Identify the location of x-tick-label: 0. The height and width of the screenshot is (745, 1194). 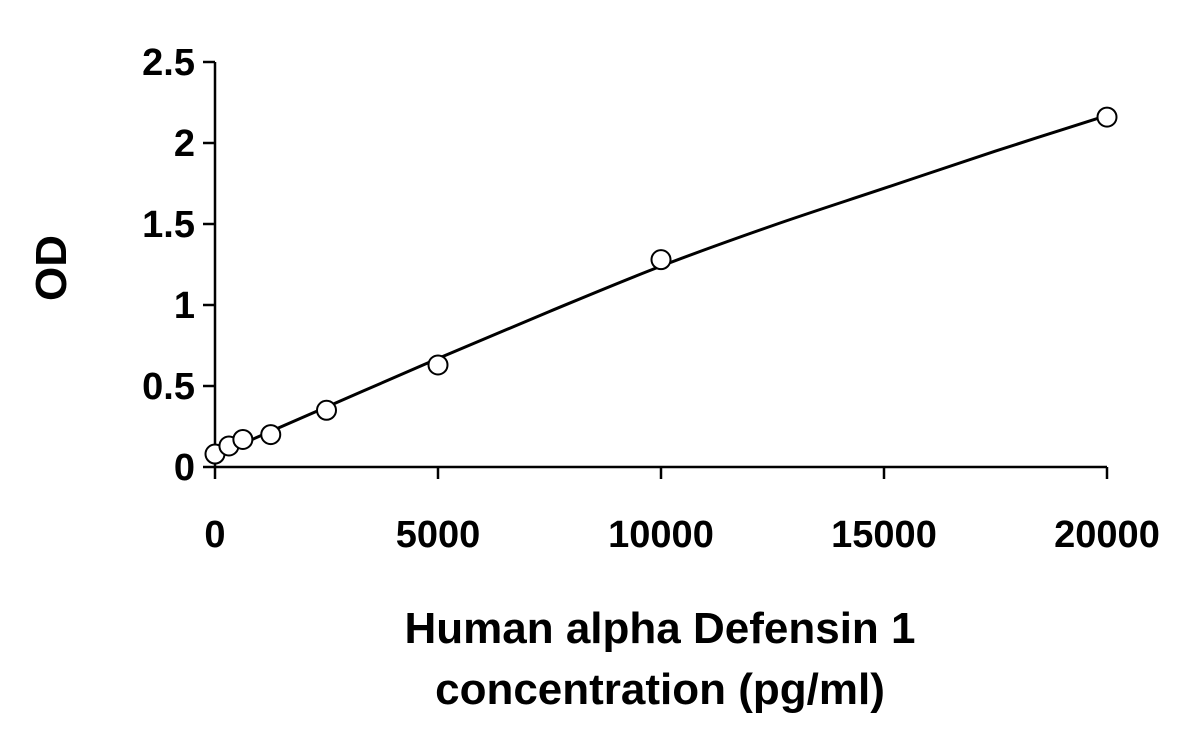
(214, 535).